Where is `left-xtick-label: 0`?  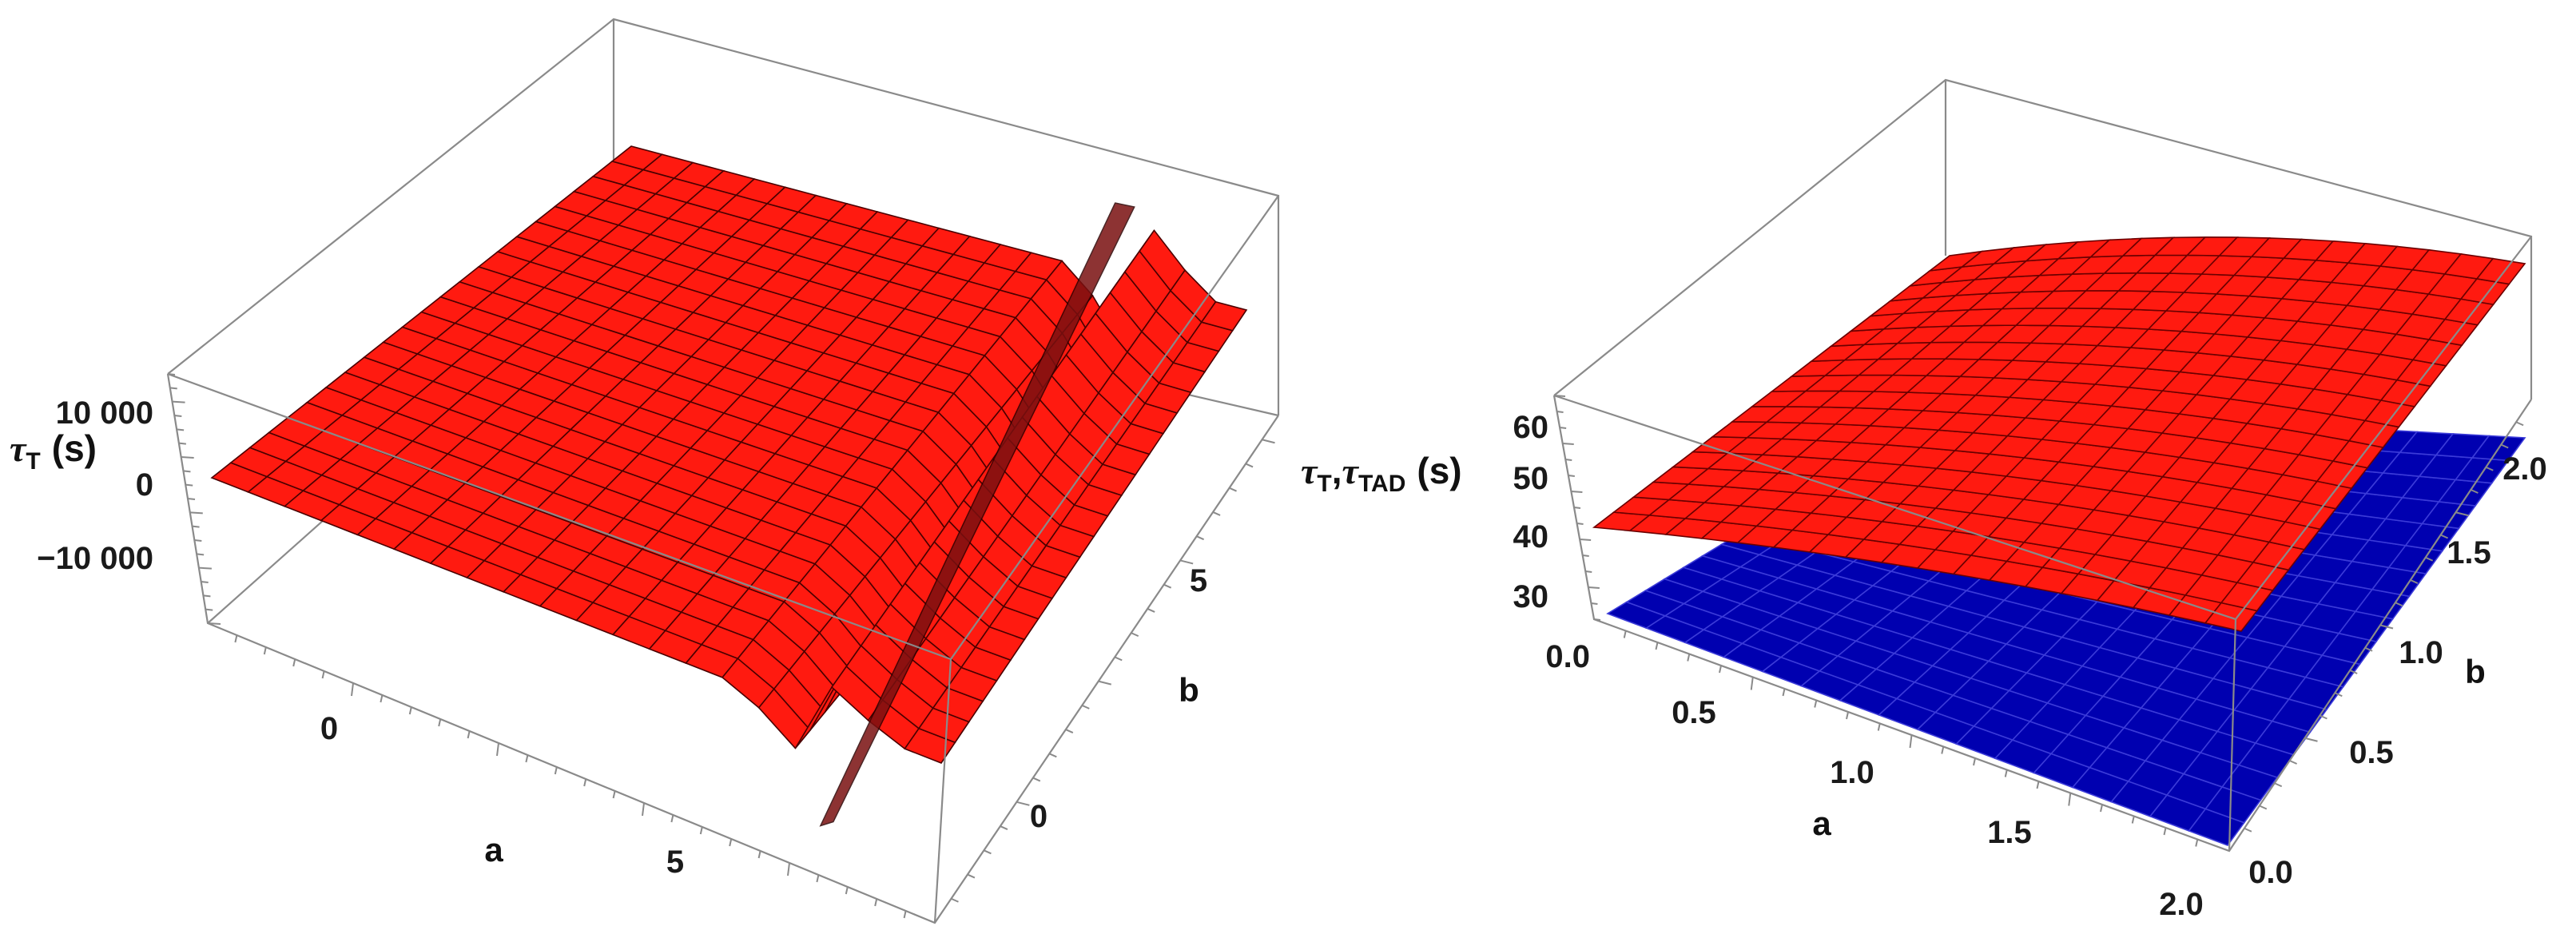
left-xtick-label: 0 is located at coordinates (329, 728).